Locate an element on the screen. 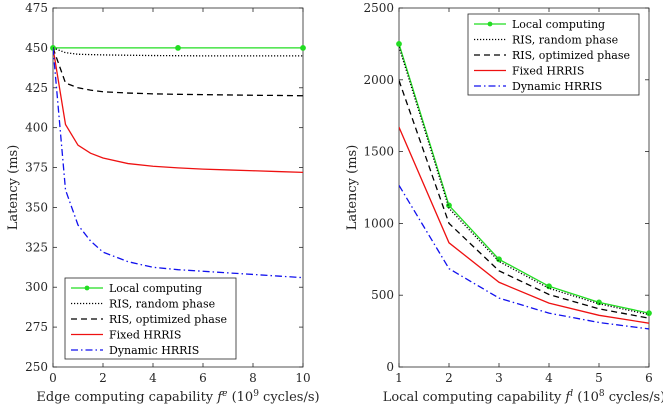 The height and width of the screenshot is (413, 663). x-axis-label-part: 9 is located at coordinates (256, 394).